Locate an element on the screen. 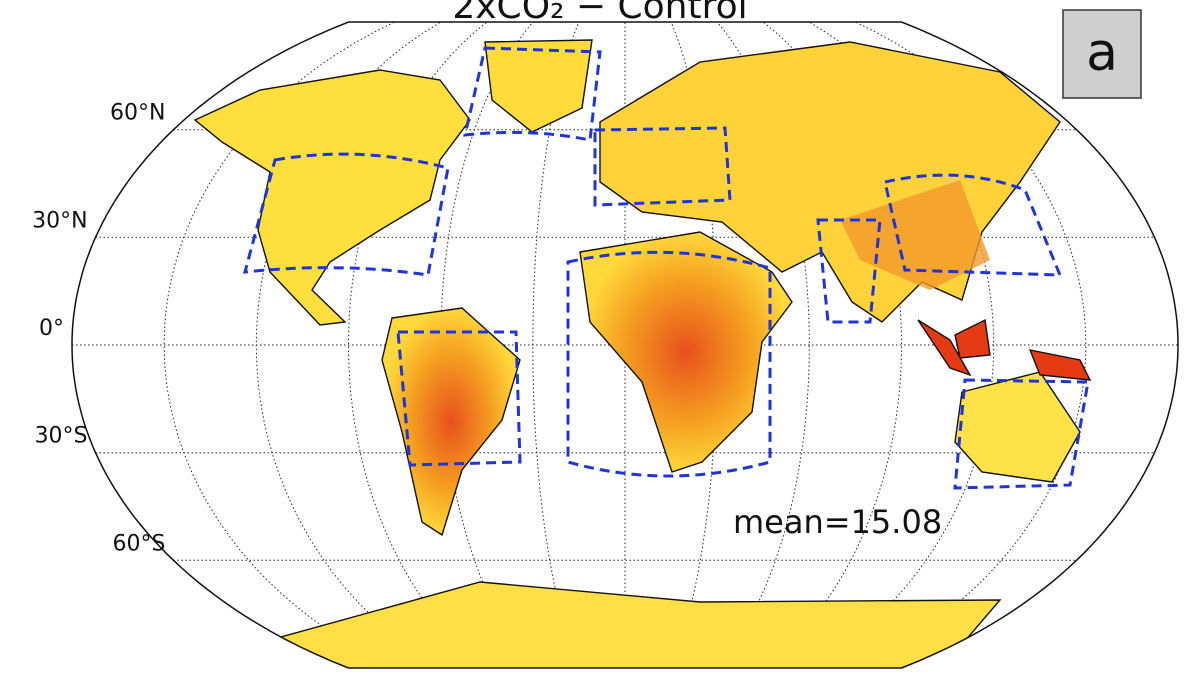 This screenshot has width=1200, height=675. mean-annotation: mean=15.08 is located at coordinates (837, 522).